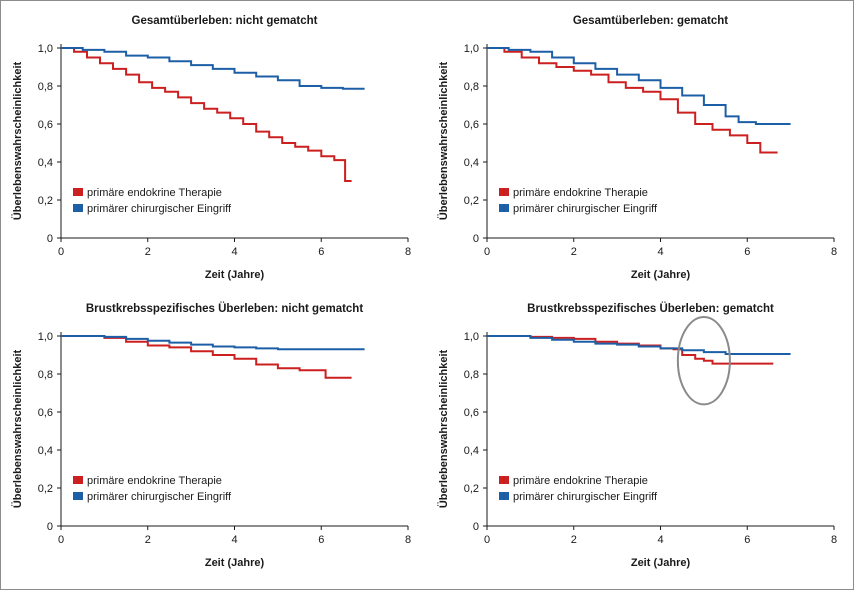 The height and width of the screenshot is (590, 854). Describe the element at coordinates (225, 21) in the screenshot. I see `chart-title: Gesamtüberleben: nicht gematcht` at that location.